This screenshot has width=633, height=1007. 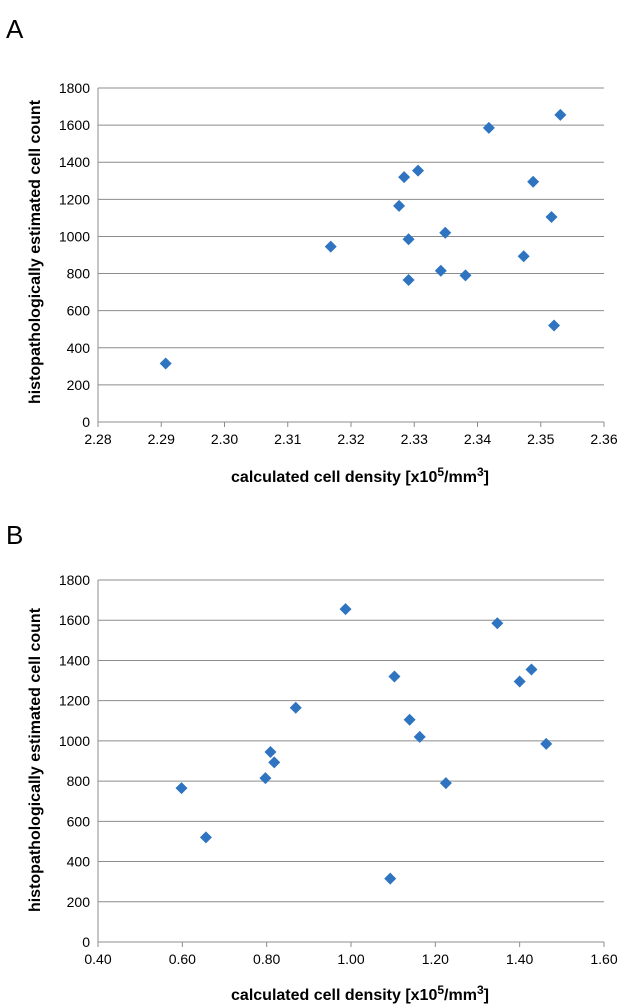 I want to click on x-tick-label: 2.30, so click(x=224, y=439).